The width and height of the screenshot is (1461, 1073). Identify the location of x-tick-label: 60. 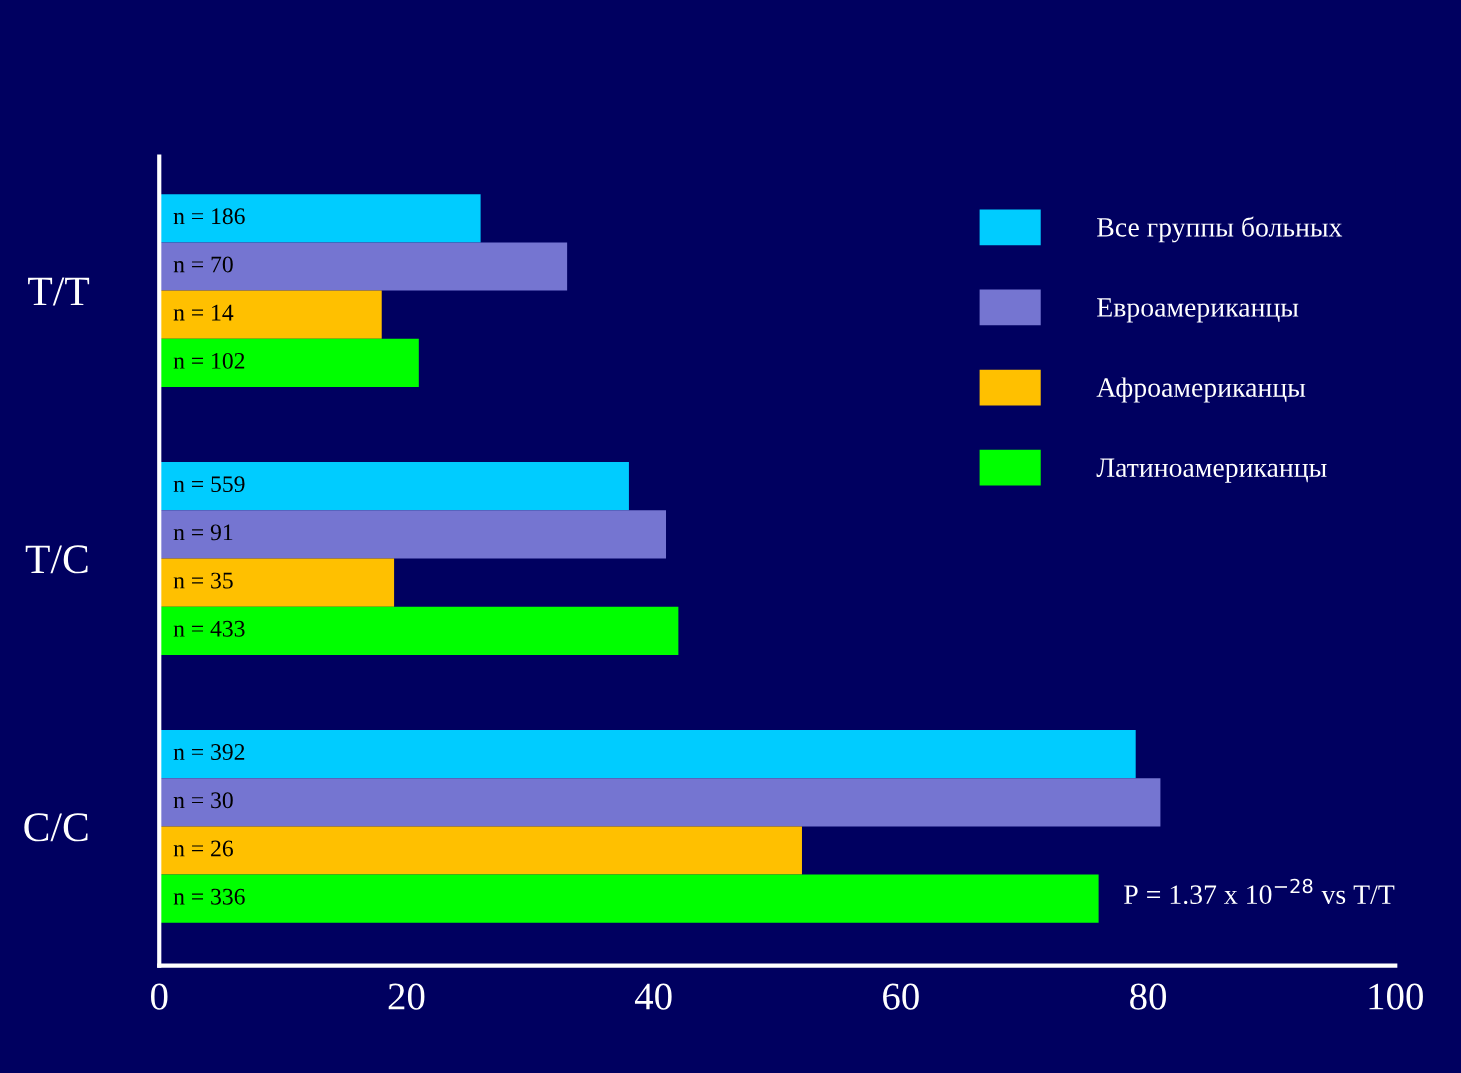
(901, 996).